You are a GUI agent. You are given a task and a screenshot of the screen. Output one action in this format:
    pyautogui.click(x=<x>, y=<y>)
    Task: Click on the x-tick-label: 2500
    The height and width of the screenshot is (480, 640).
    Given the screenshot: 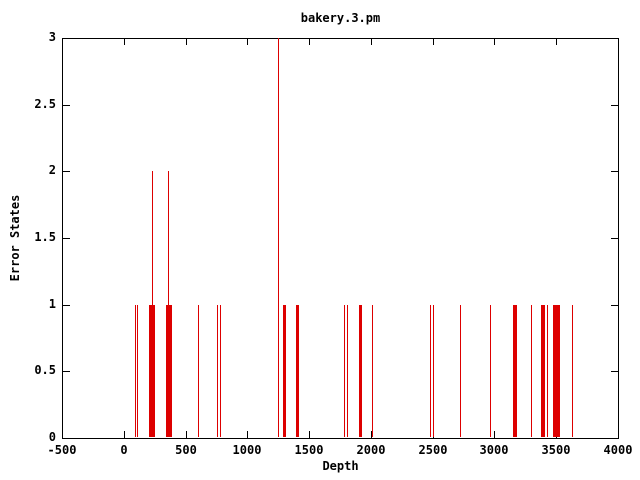 What is the action you would take?
    pyautogui.click(x=433, y=450)
    